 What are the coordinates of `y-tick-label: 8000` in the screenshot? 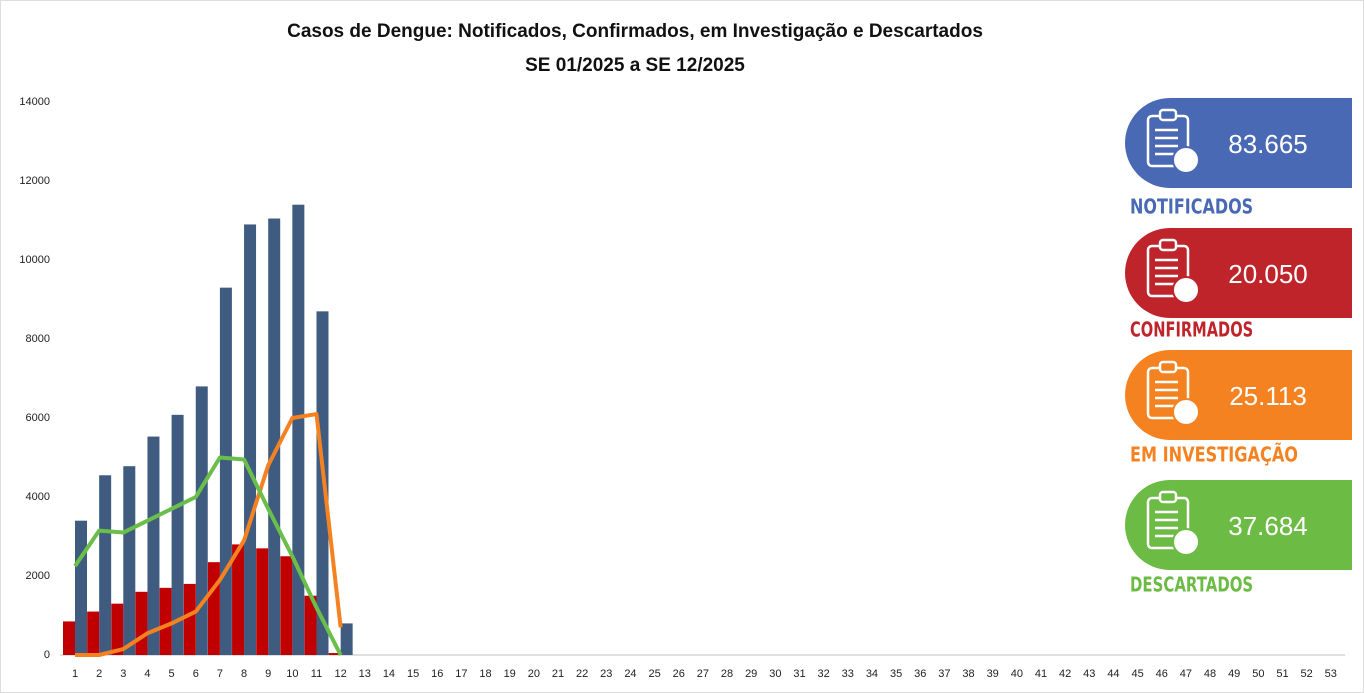 It's located at (38, 339).